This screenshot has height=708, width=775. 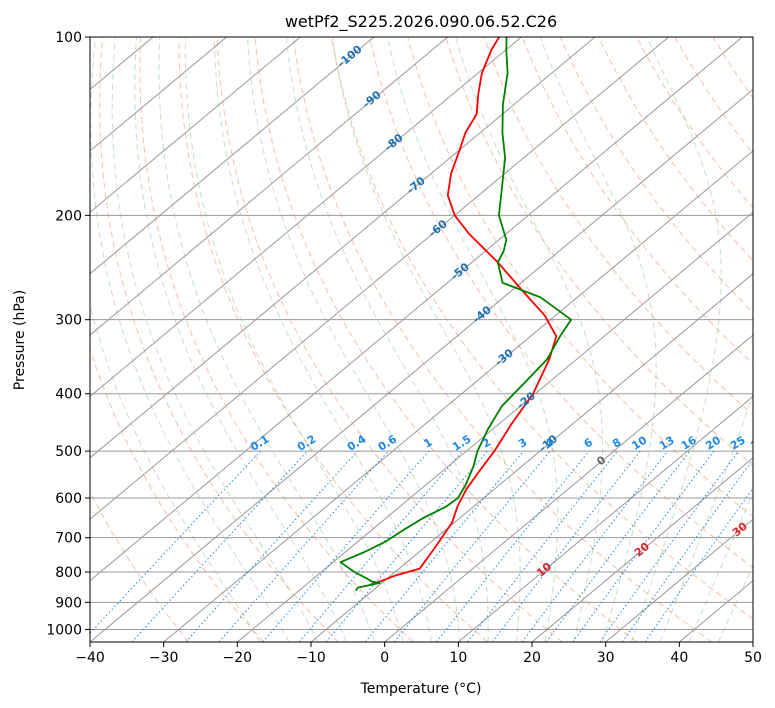 I want to click on mixing-ratio-label: 0.6, so click(x=388, y=443).